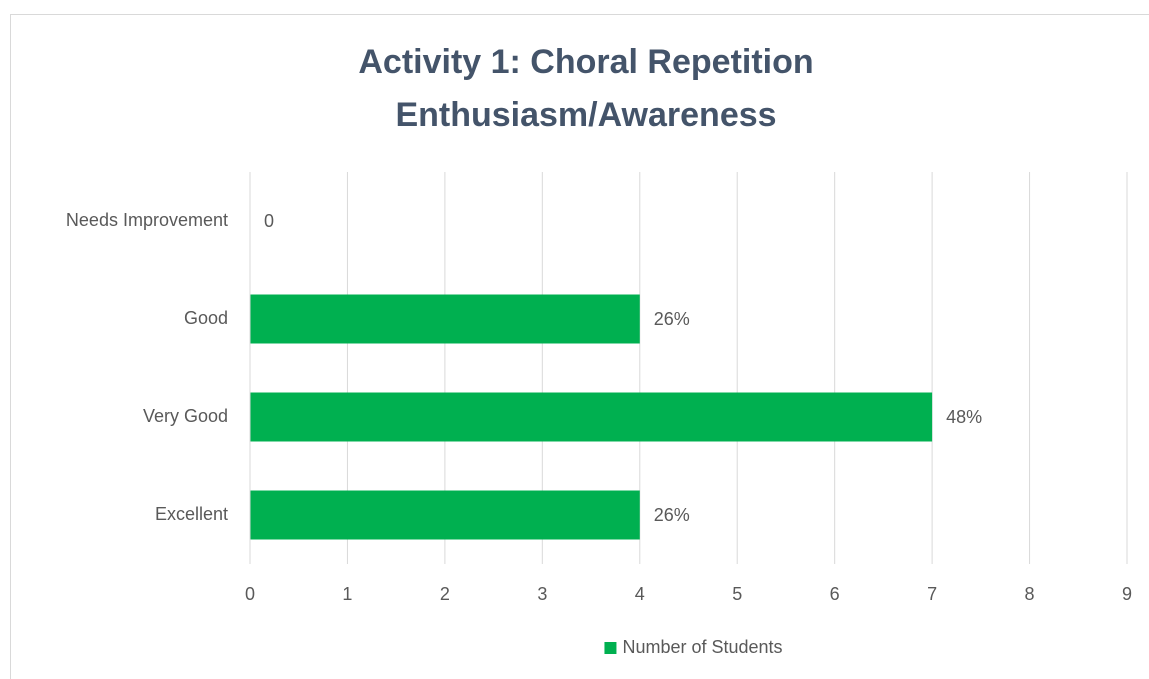 This screenshot has width=1149, height=679. Describe the element at coordinates (1030, 594) in the screenshot. I see `x-tick-label: 8` at that location.